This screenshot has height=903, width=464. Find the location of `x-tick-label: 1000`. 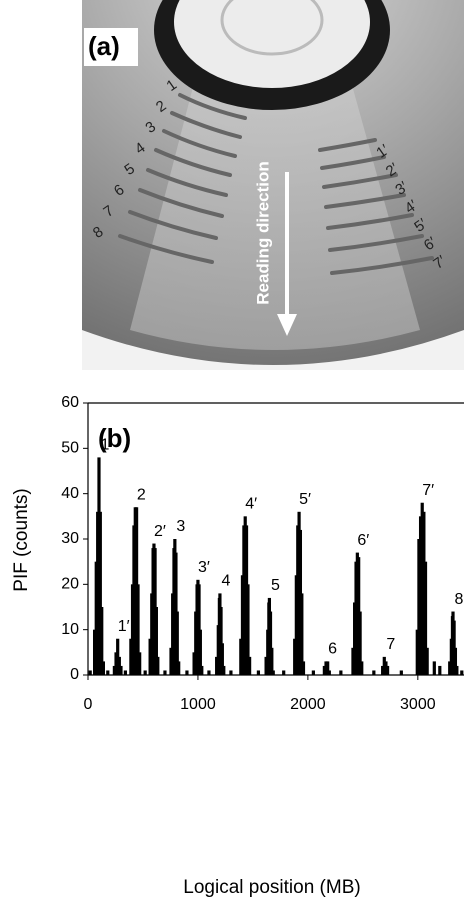

x-tick-label: 1000 is located at coordinates (198, 704).